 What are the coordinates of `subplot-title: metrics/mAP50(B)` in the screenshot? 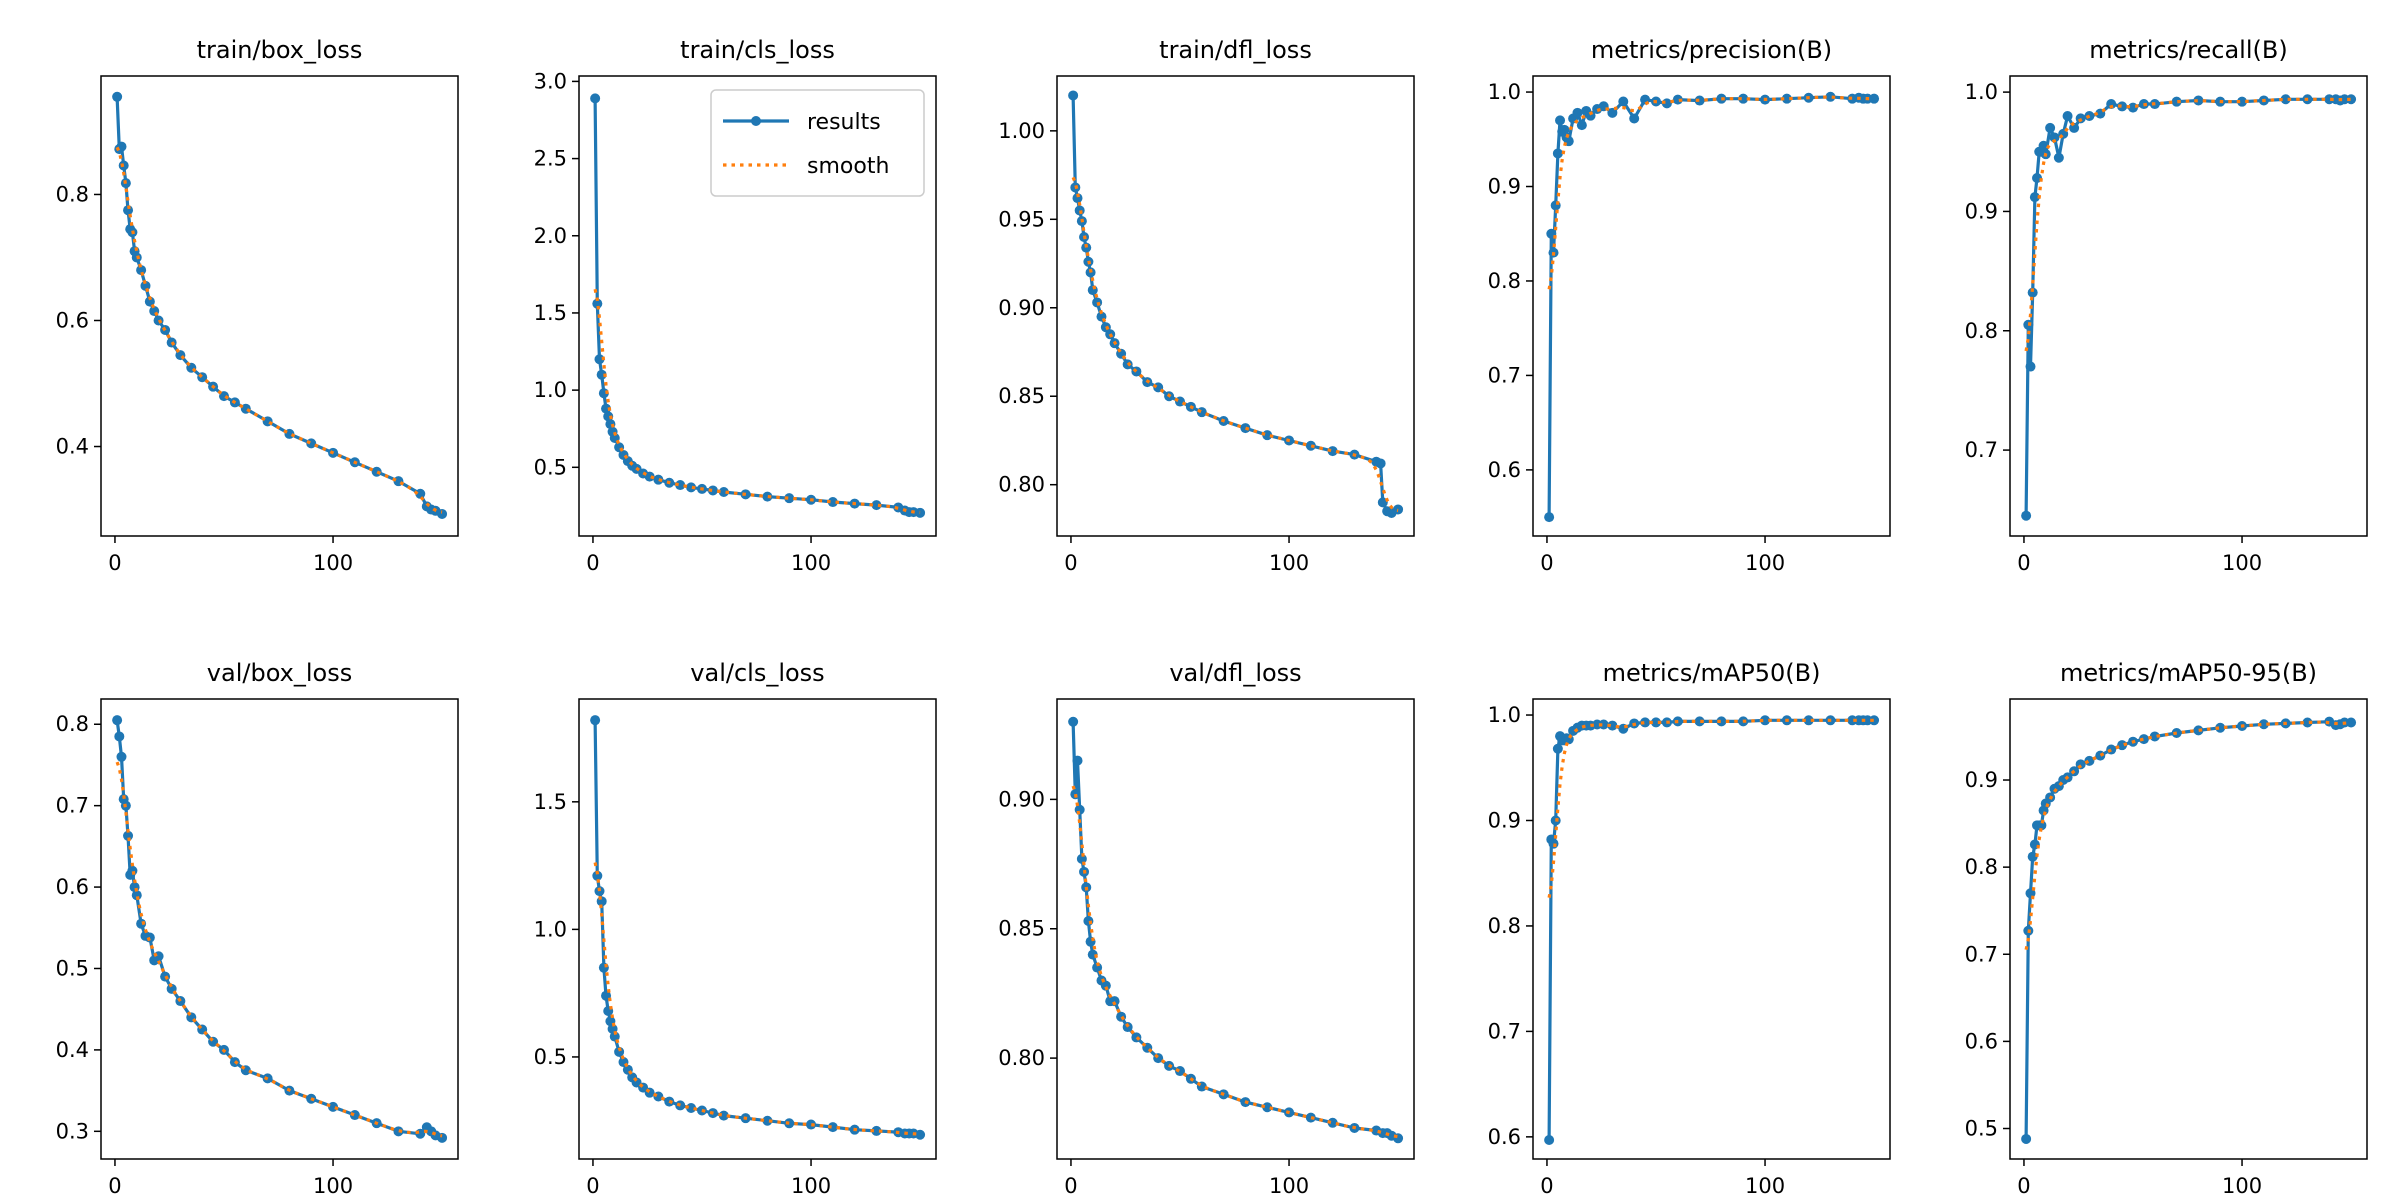 It's located at (1712, 673).